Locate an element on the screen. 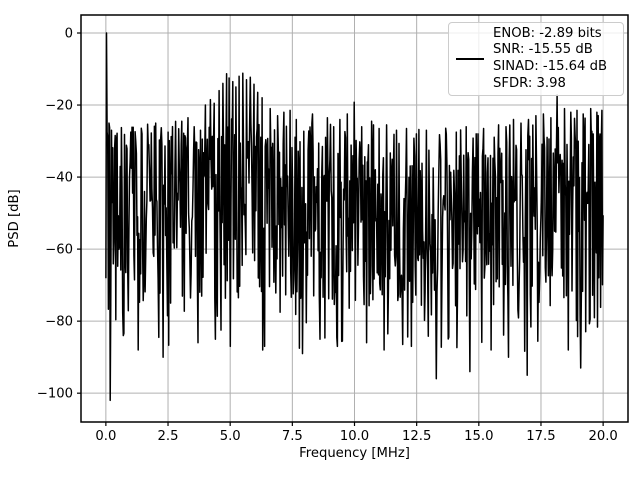 The image size is (640, 480). y-tick-label: −100 is located at coordinates (55, 394).